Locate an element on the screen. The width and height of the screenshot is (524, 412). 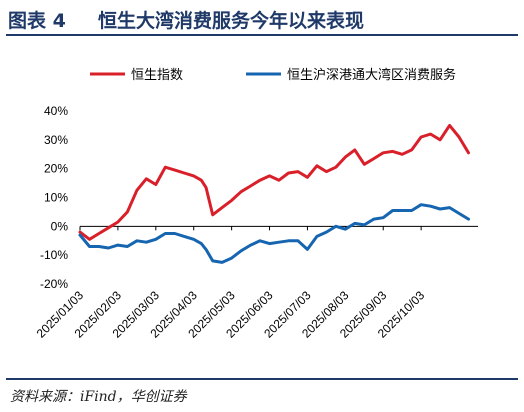
source-footer: 资料来源：iFind，华创证券 is located at coordinates (262, 394).